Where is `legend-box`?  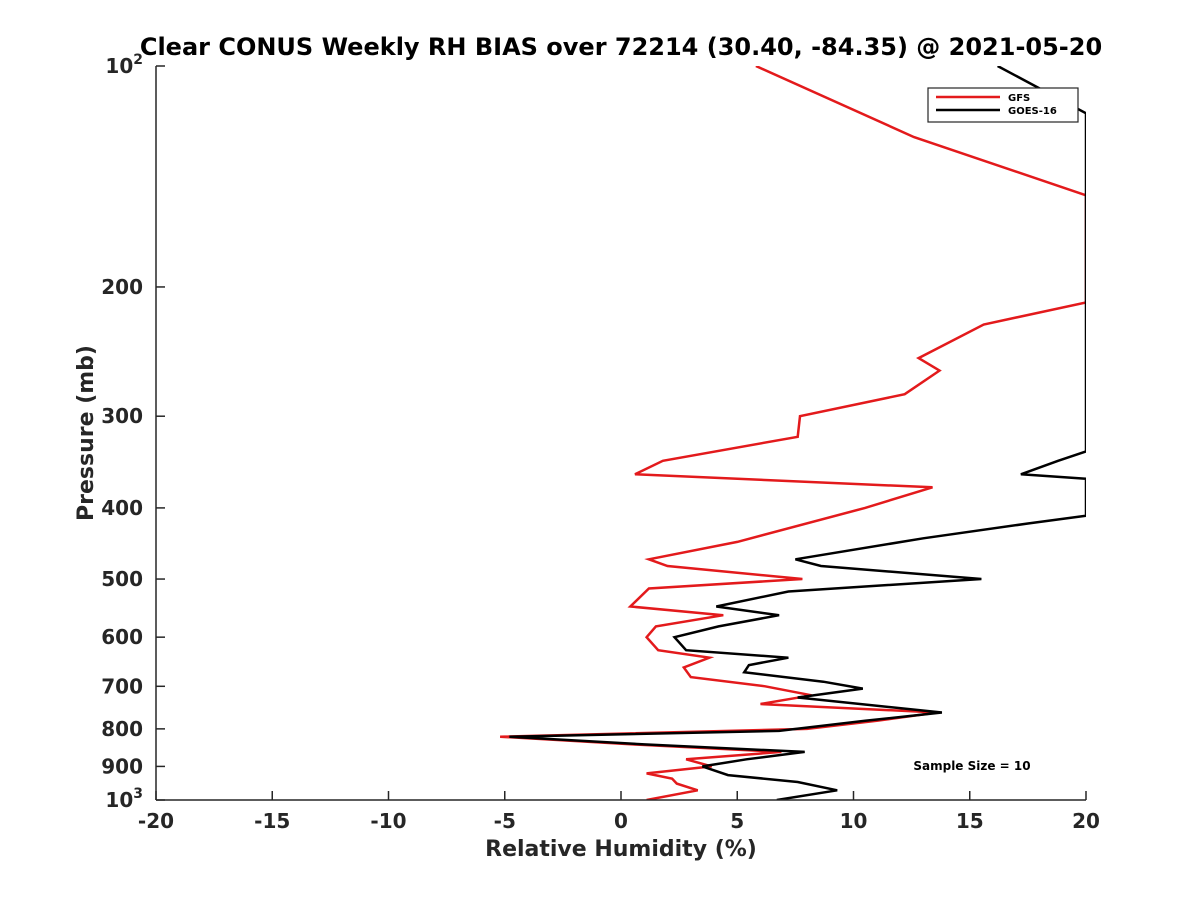
legend-box is located at coordinates (1003, 105).